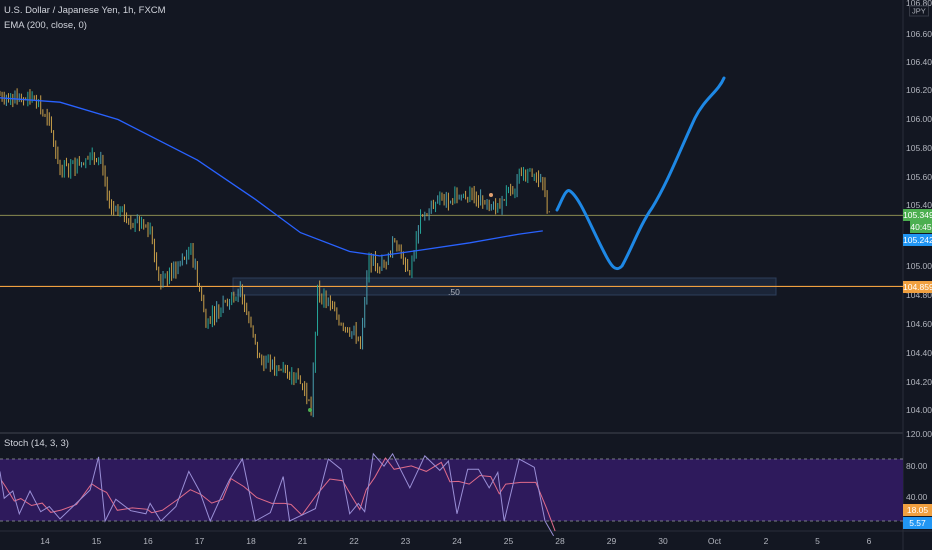 The height and width of the screenshot is (550, 932). I want to click on price-tick: 105.400, so click(919, 205).